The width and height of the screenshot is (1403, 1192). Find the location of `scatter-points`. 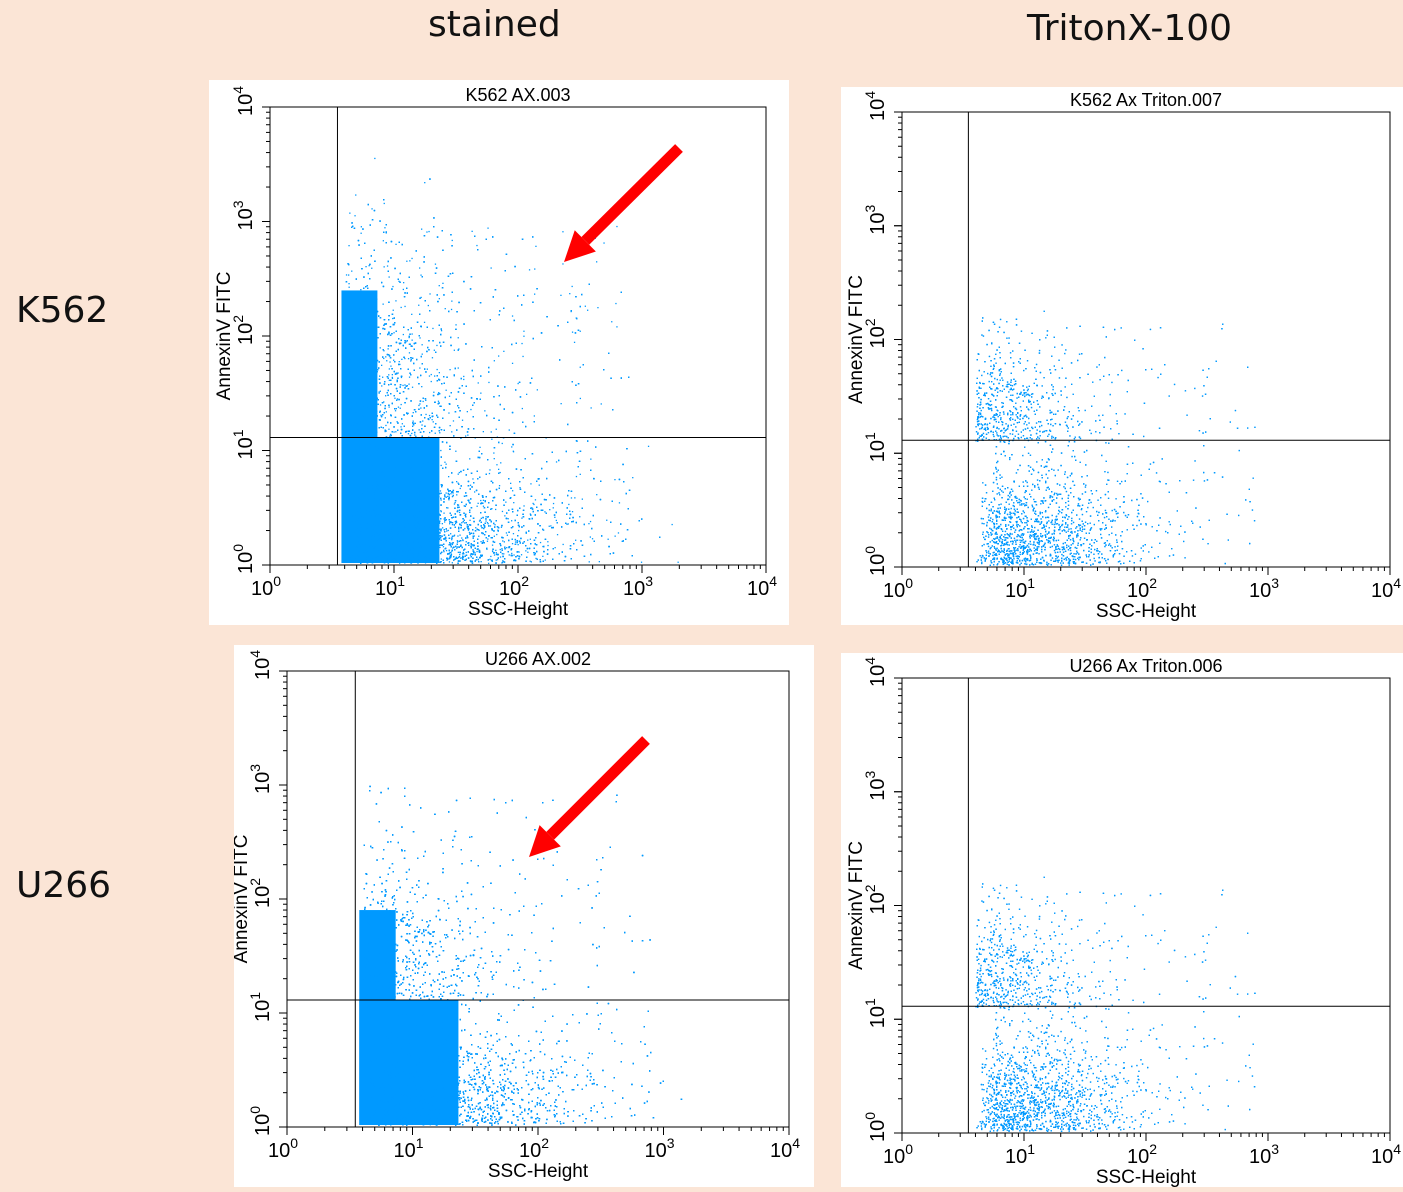

scatter-points is located at coordinates (510, 360).